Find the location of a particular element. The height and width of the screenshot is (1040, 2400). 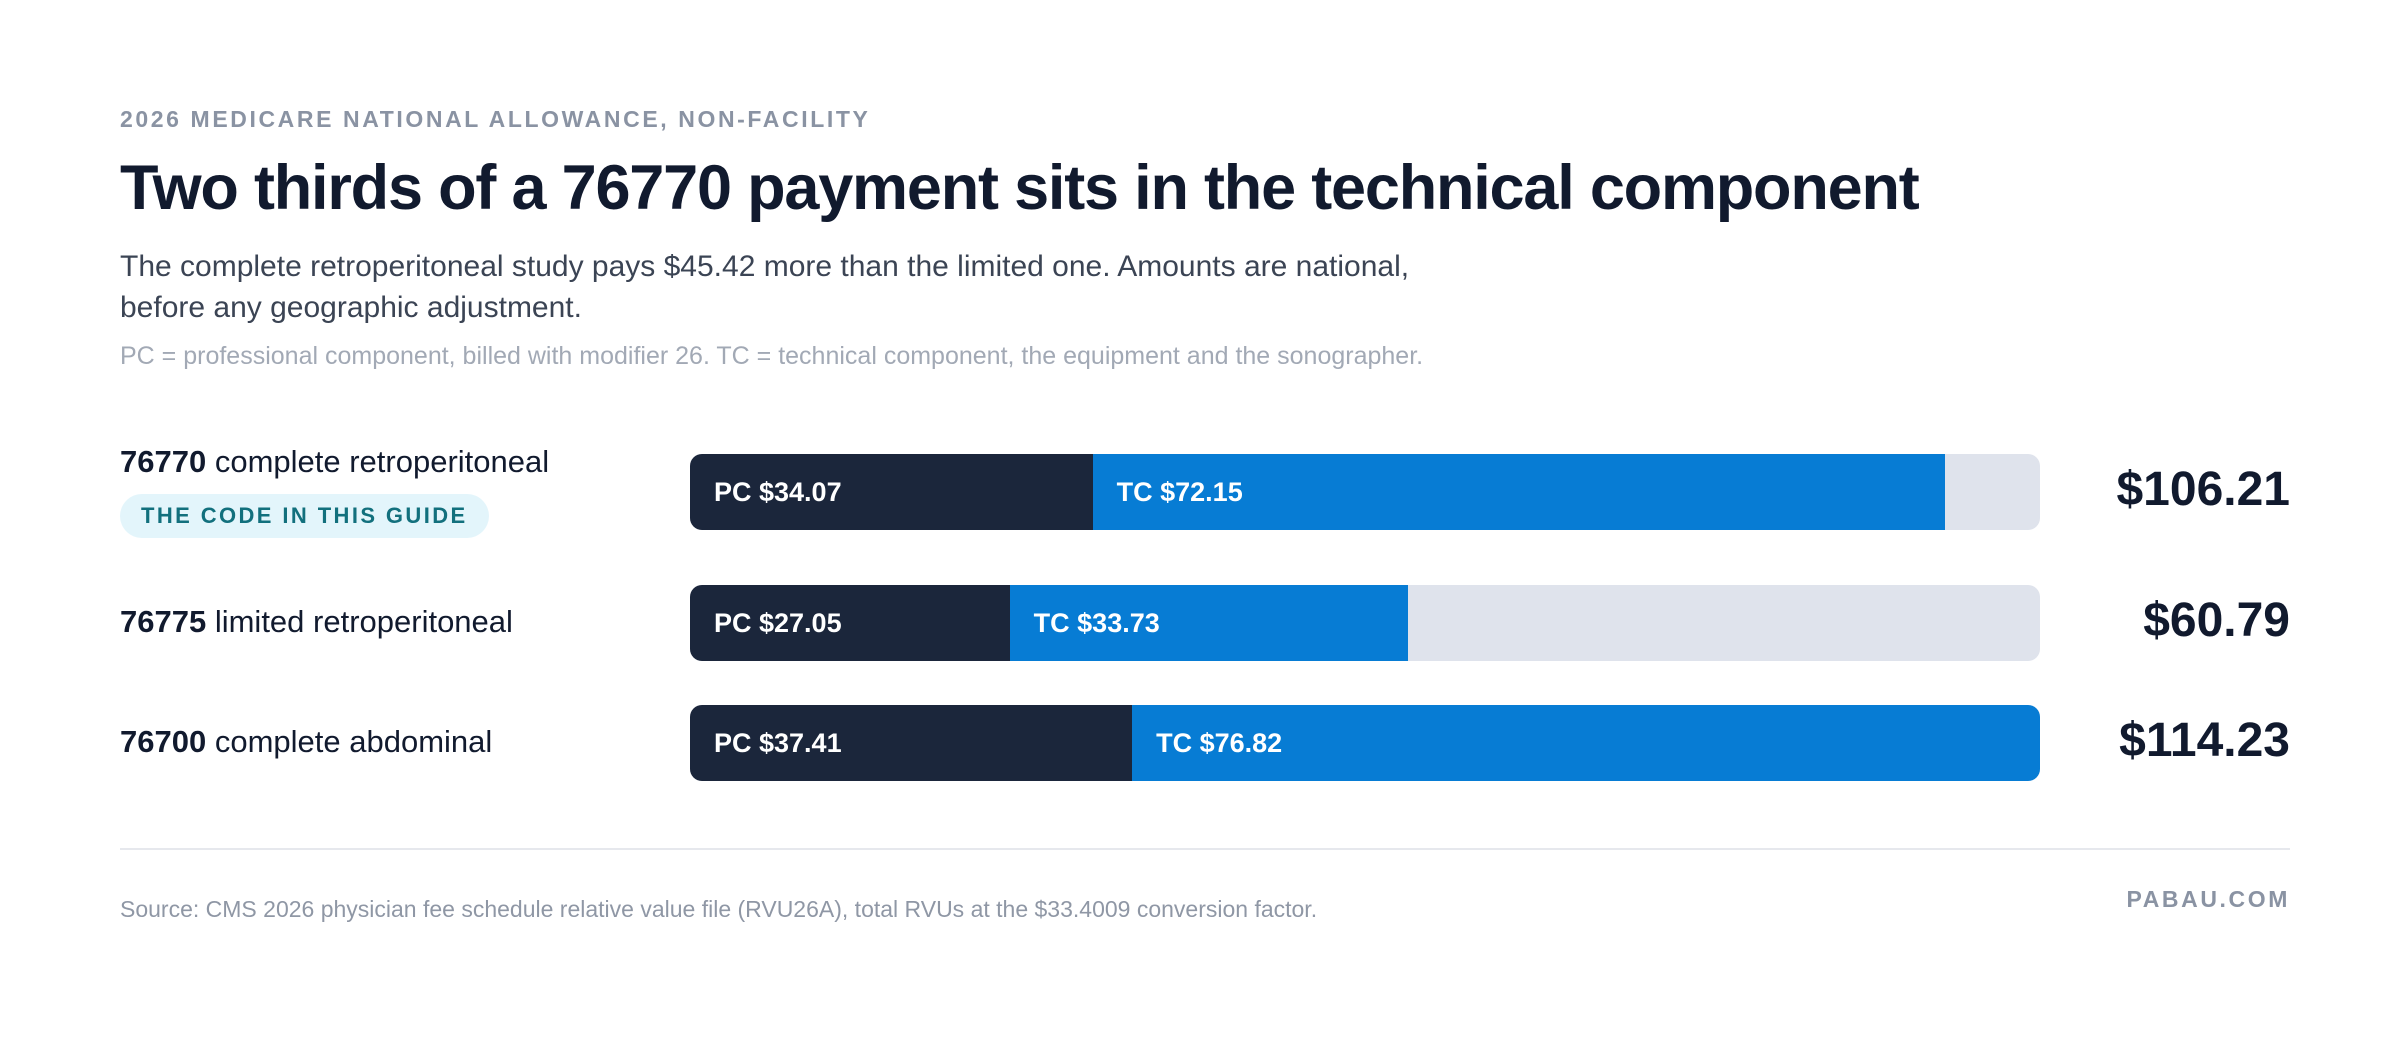

bar-track-76700: PC $37.41 TC $76.82 is located at coordinates (1365, 743).